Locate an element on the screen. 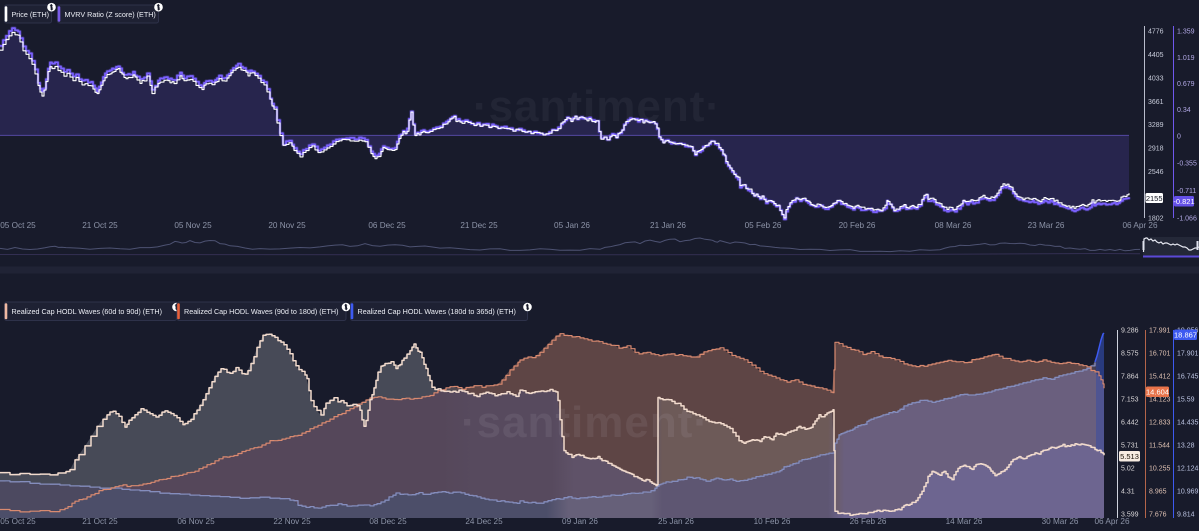 The image size is (1199, 531). svg-text: 30 Mar 26 is located at coordinates (1060, 521).